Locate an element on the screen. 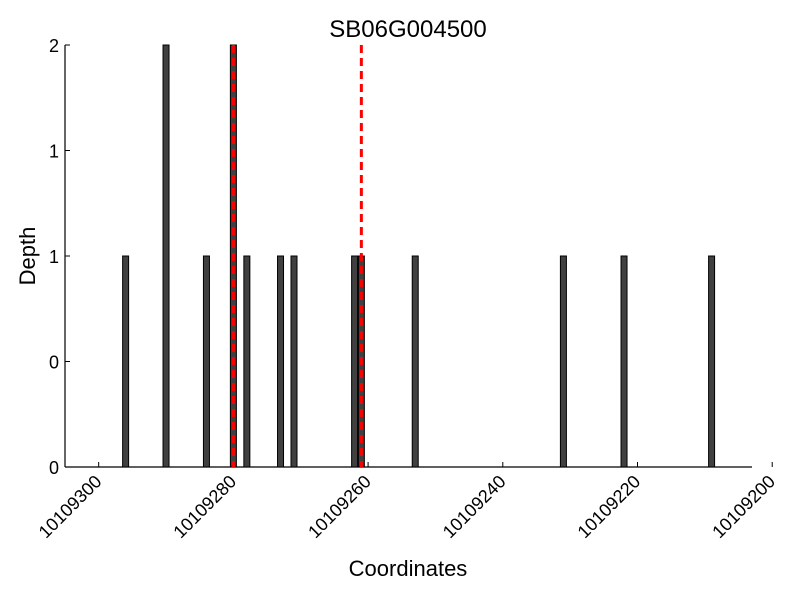  x-tick-label: 10109200 is located at coordinates (743, 506).